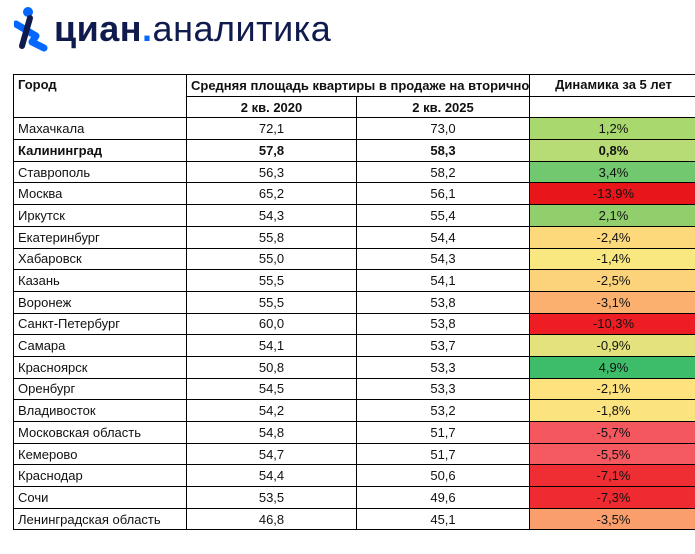 The width and height of the screenshot is (695, 554). What do you see at coordinates (612, 129) in the screenshot?
I see `dynamics-cell: 1,2%` at bounding box center [612, 129].